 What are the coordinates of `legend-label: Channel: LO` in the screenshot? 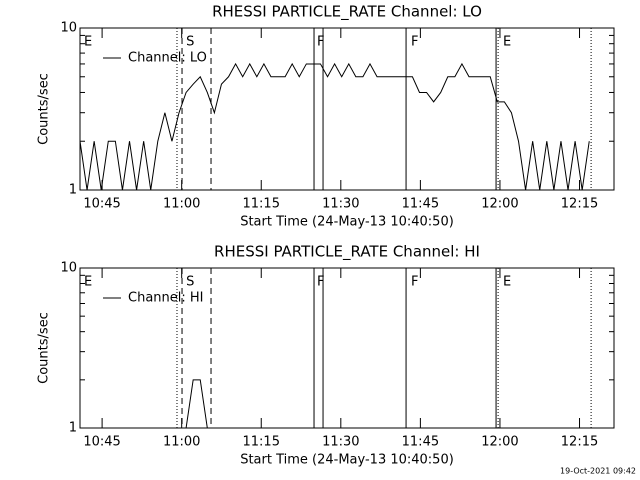 It's located at (167, 58).